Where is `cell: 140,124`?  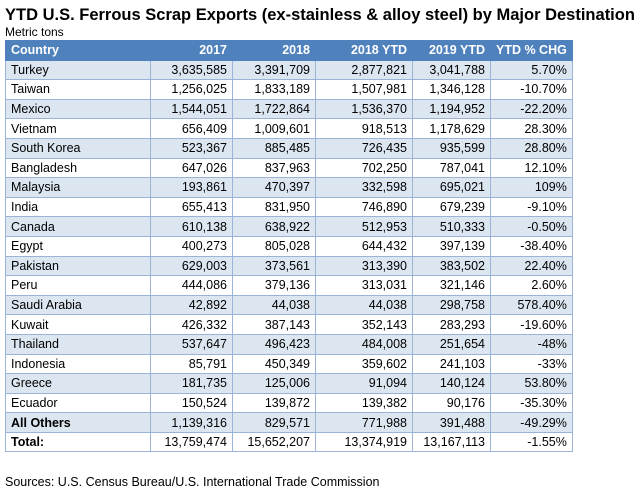 cell: 140,124 is located at coordinates (451, 383).